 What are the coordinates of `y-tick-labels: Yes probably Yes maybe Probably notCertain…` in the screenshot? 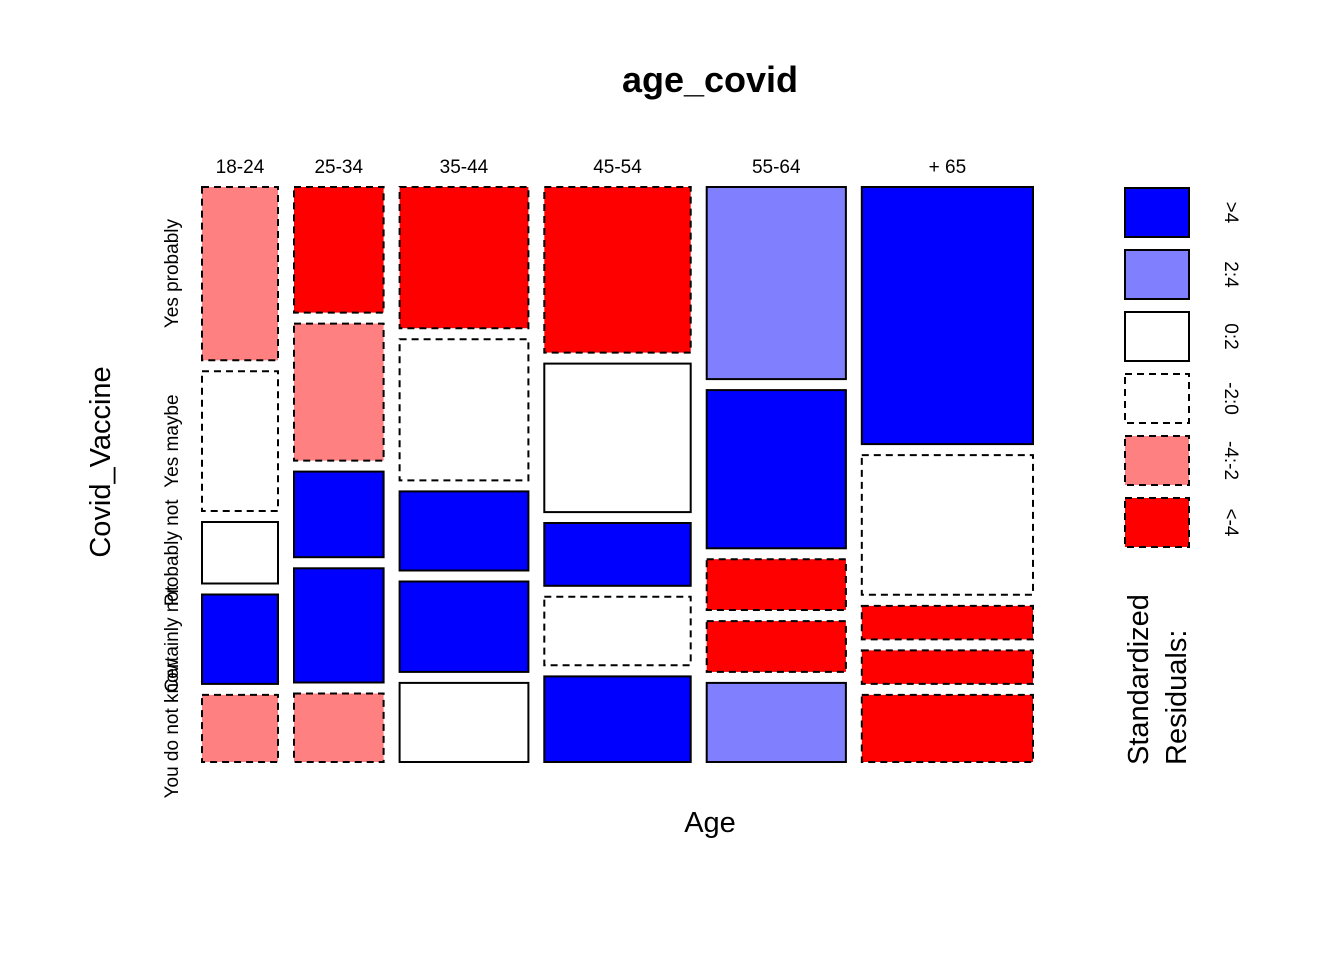 It's located at (172, 509).